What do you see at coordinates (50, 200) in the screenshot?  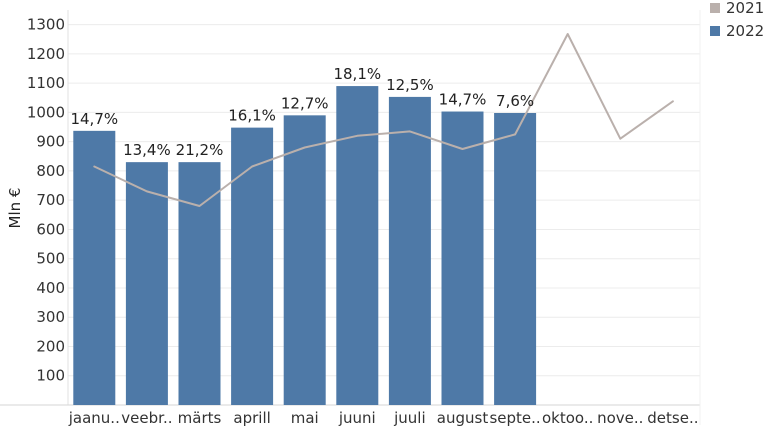 I see `y-tick-label: 700` at bounding box center [50, 200].